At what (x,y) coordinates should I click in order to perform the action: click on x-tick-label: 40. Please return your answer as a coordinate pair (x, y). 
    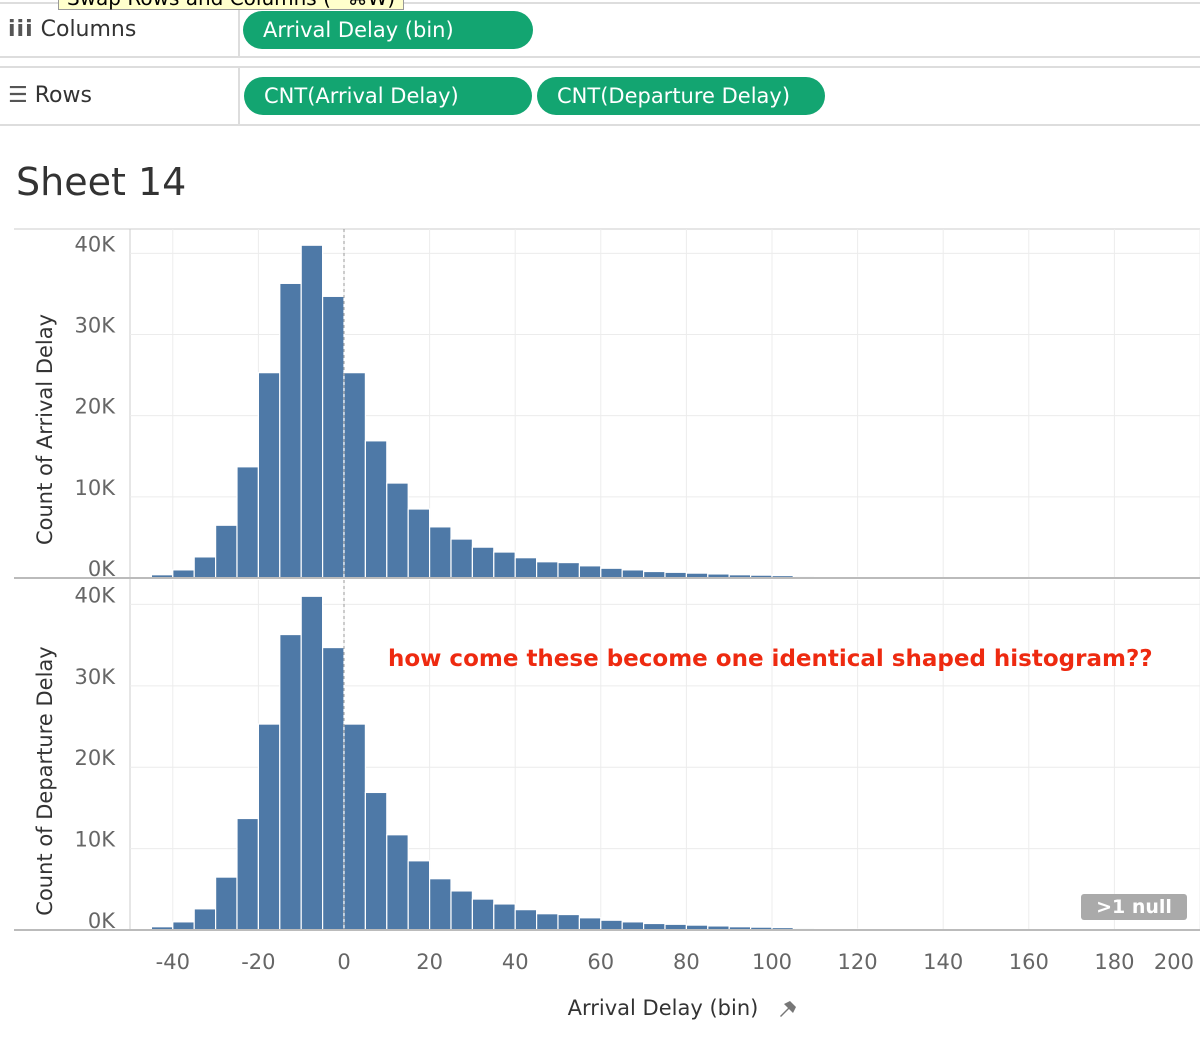
    Looking at the image, I should click on (515, 962).